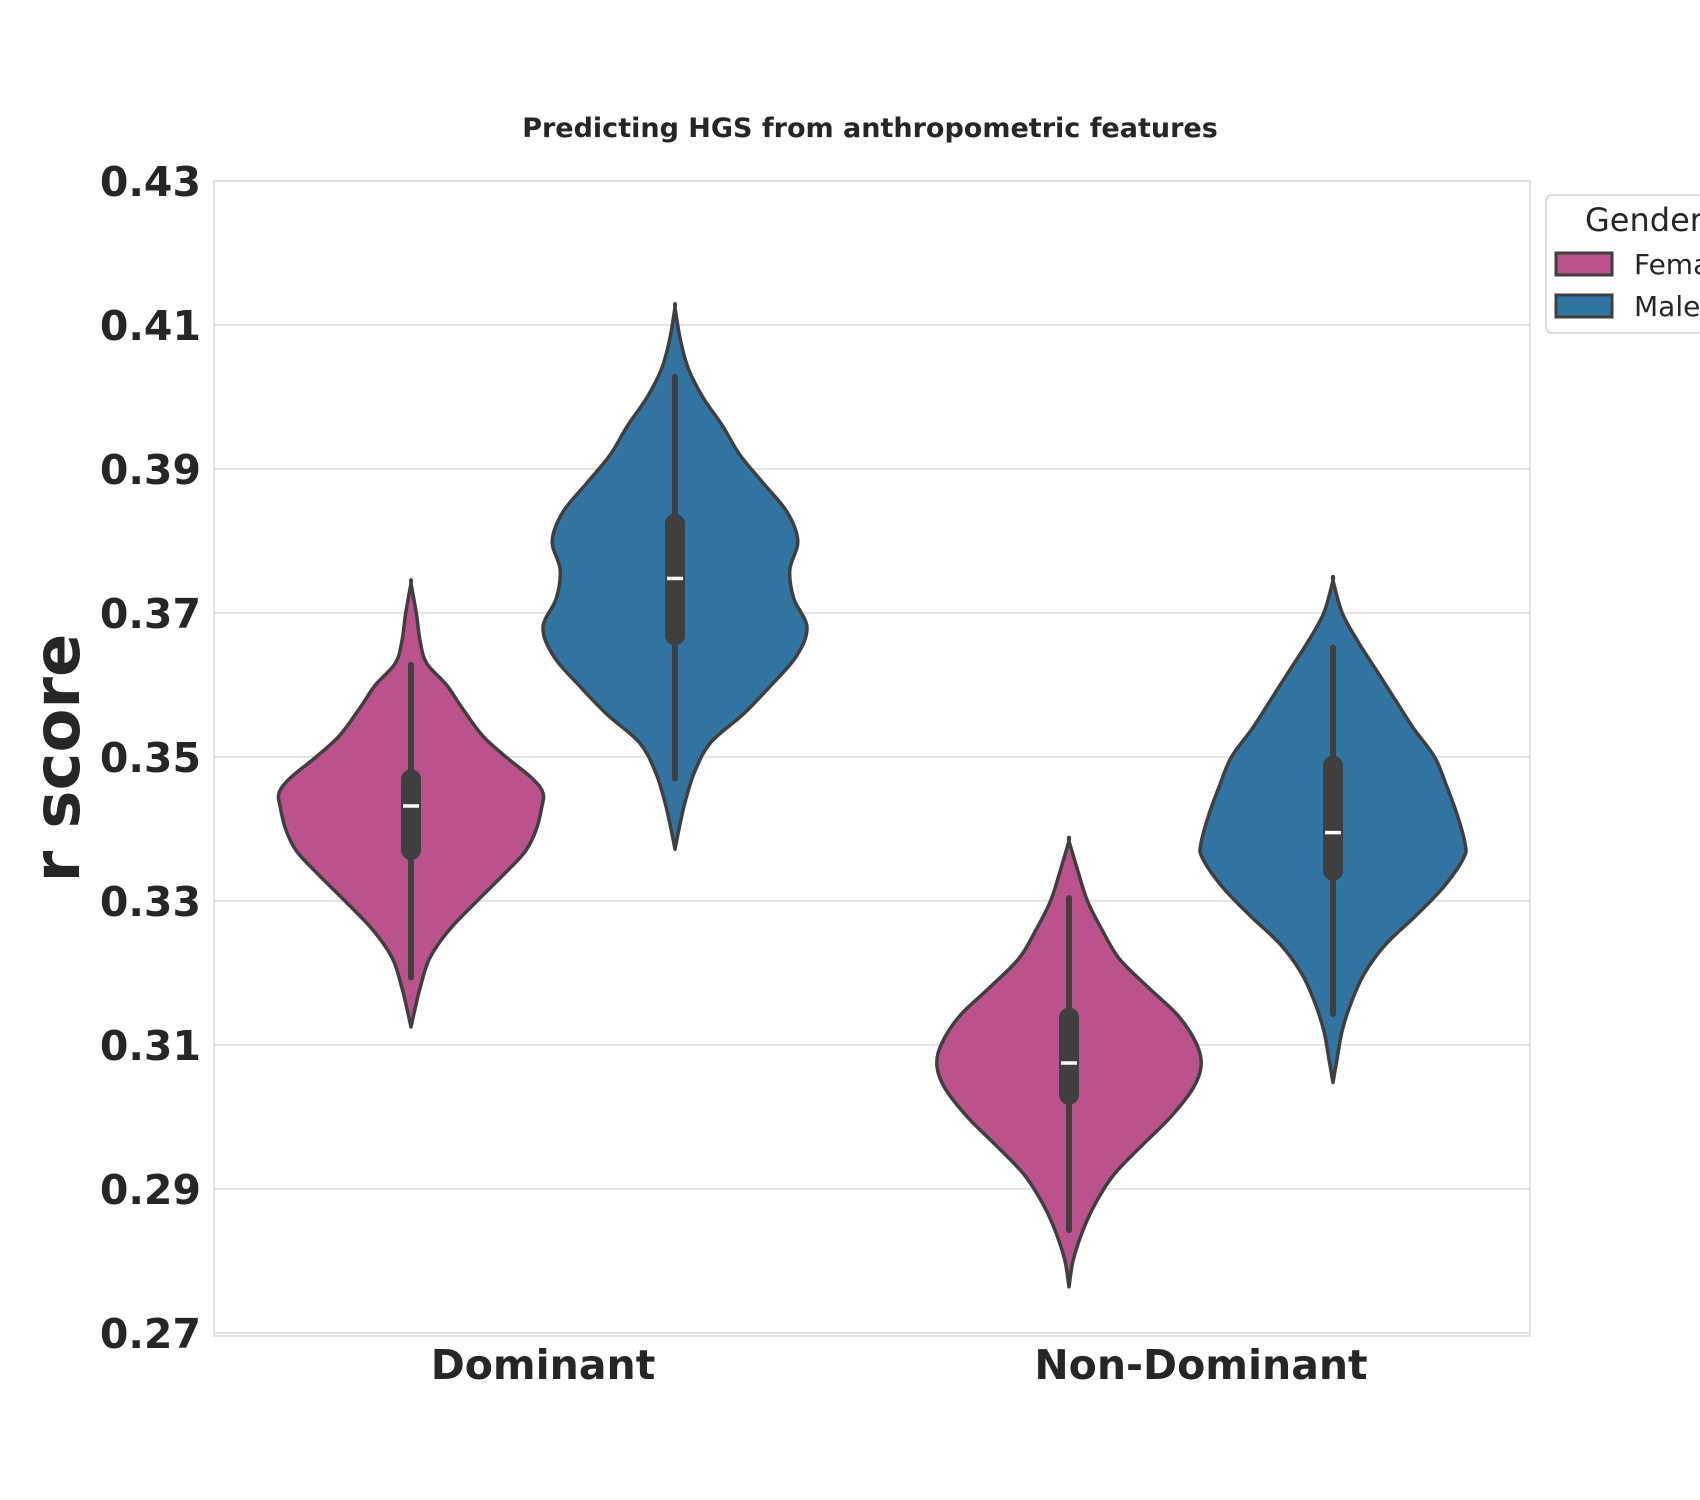 The image size is (1700, 1500). Describe the element at coordinates (58, 758) in the screenshot. I see `y-axis-label: r score` at that location.